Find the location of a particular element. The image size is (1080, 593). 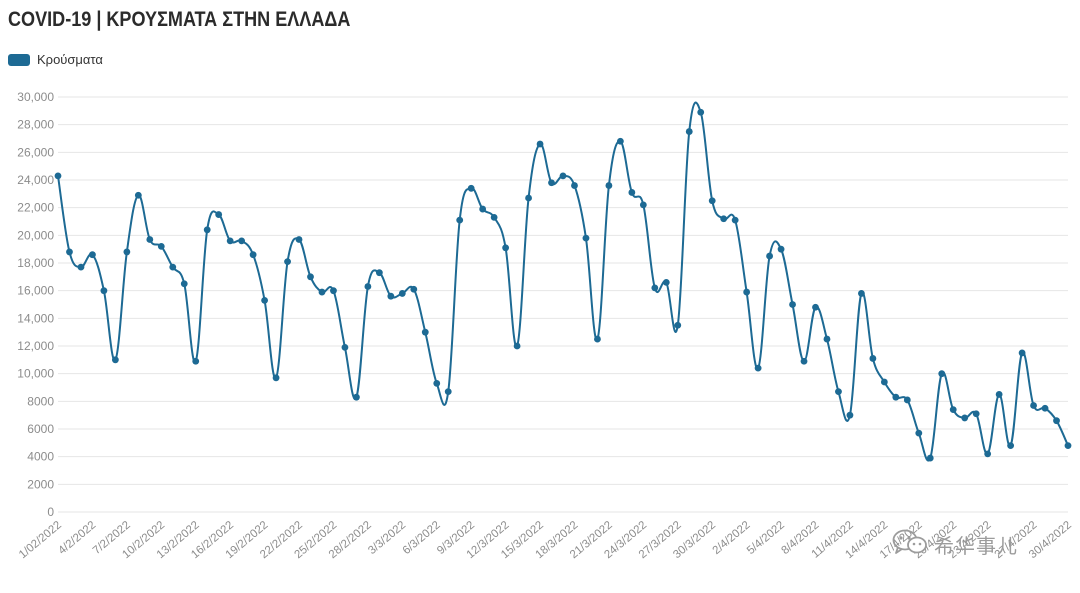

y-tick-label: 12,000 is located at coordinates (35, 346).